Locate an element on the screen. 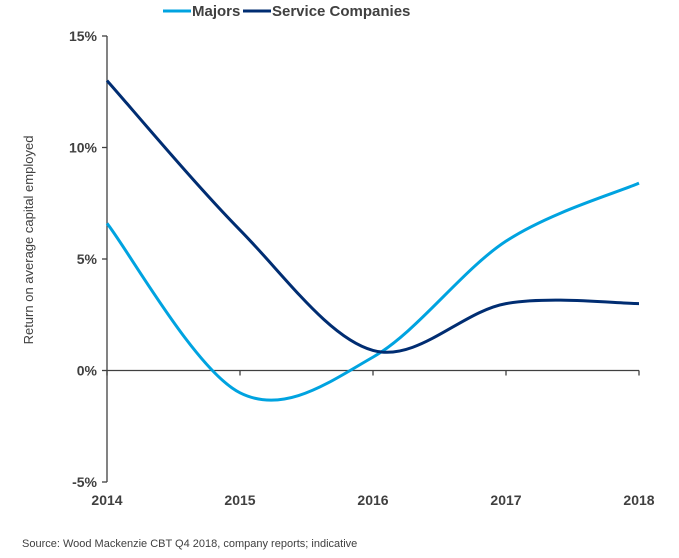  legend: Majors Service Companies is located at coordinates (286, 11).